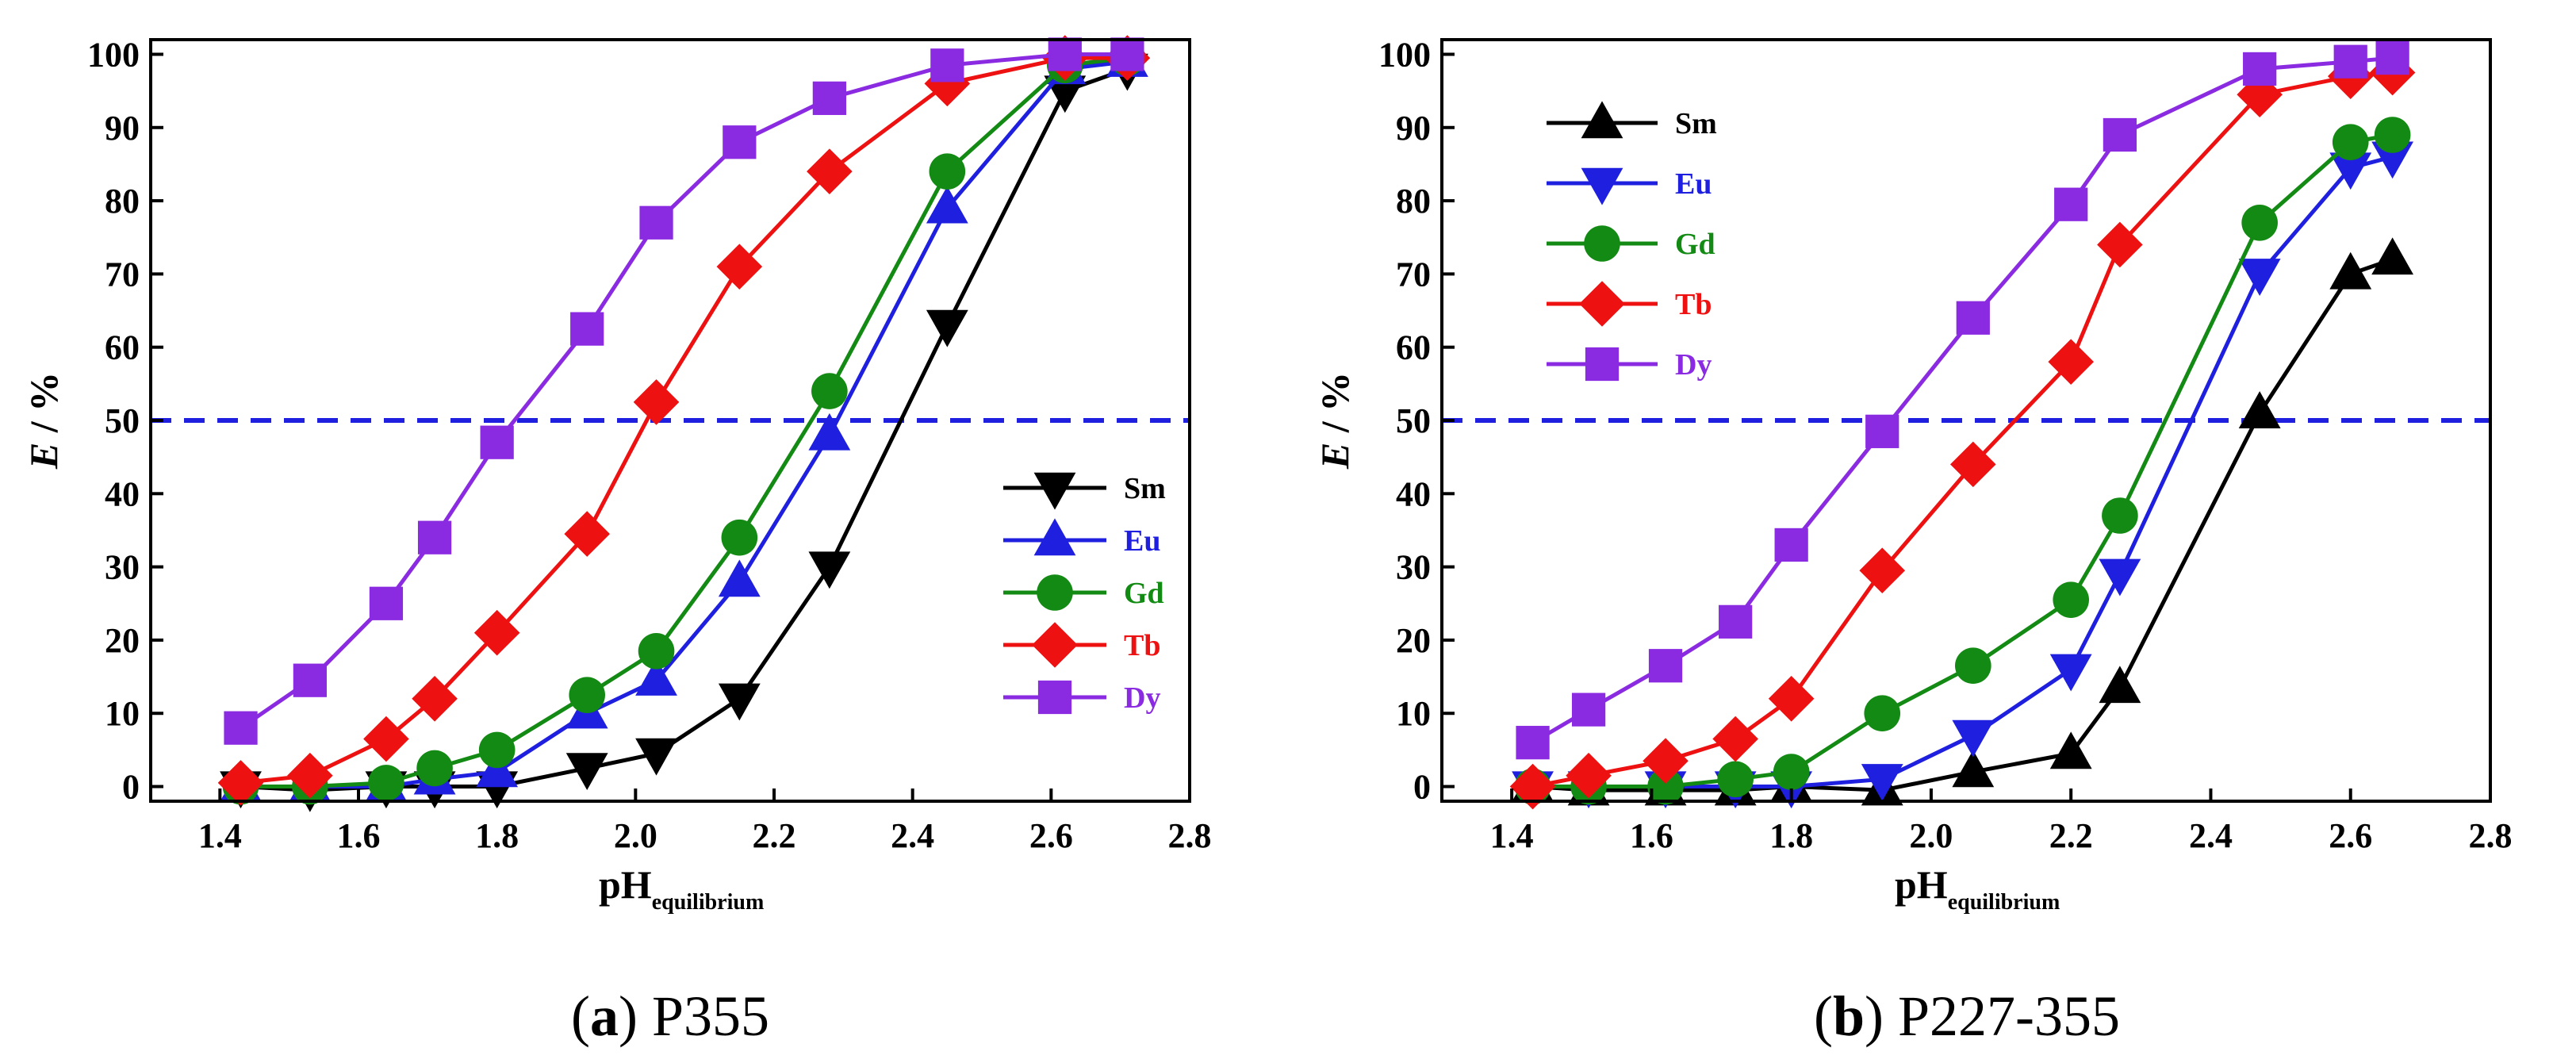 The image size is (2576, 1059). What do you see at coordinates (1055, 697) in the screenshot?
I see `legend-marker-dy` at bounding box center [1055, 697].